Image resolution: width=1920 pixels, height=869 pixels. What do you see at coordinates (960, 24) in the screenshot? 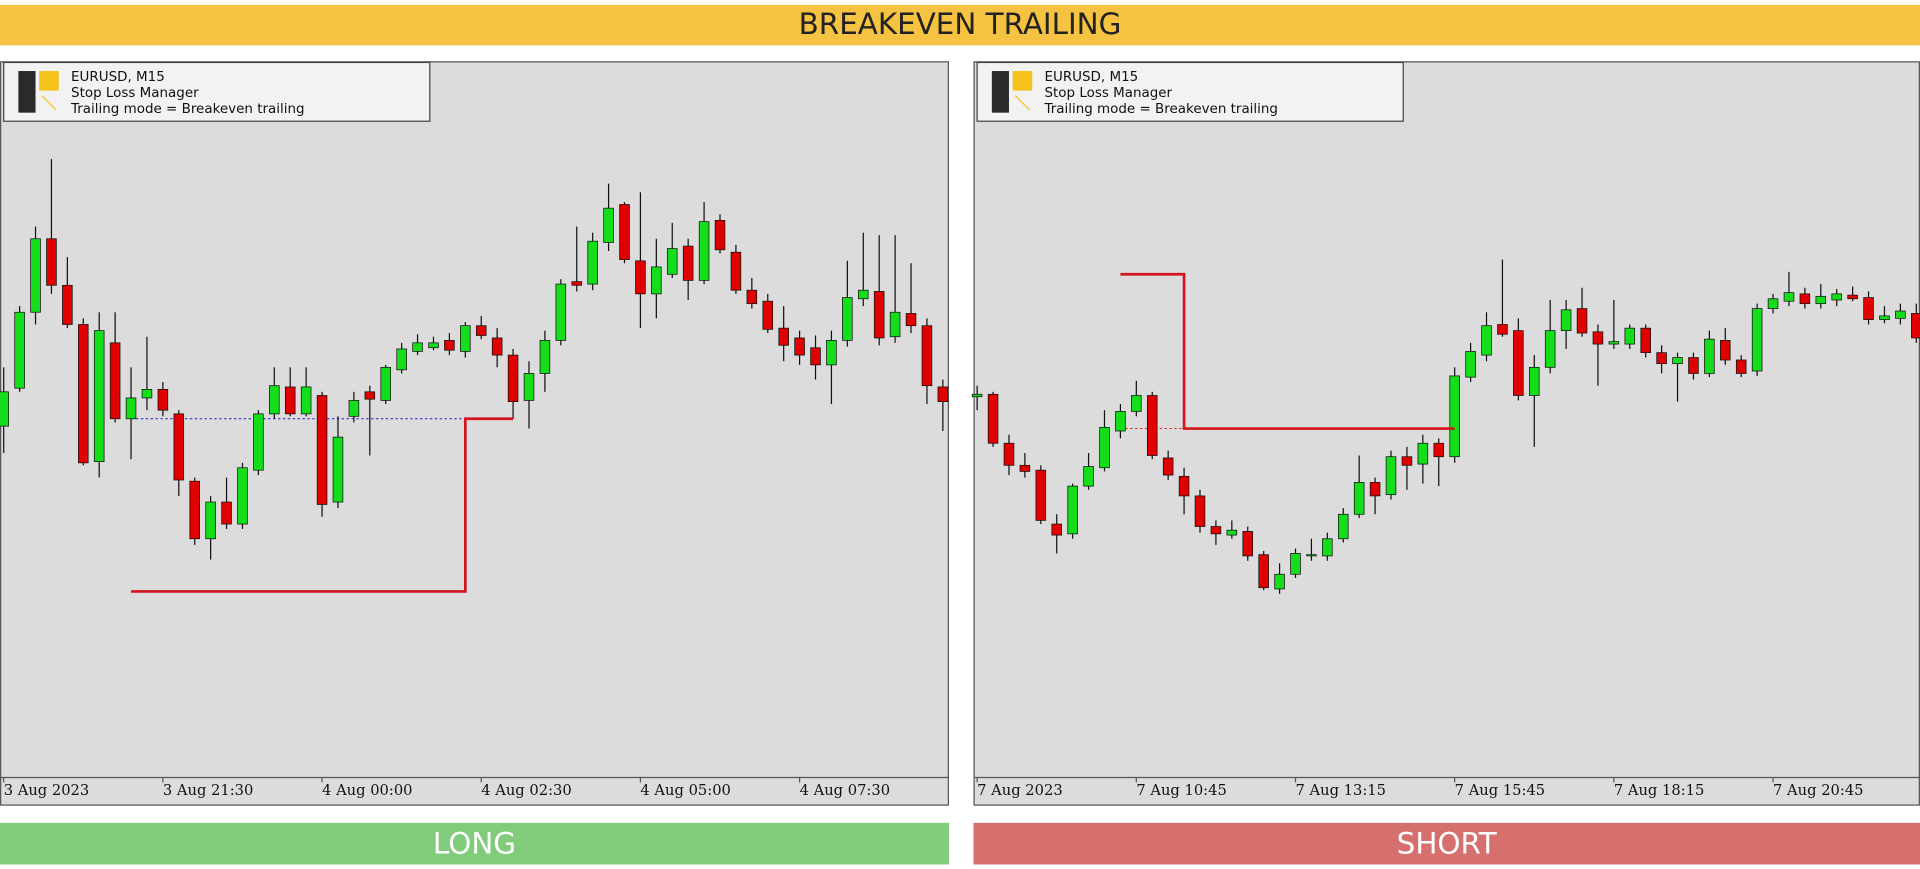
I see `title: BREAKEVEN TRAILING` at bounding box center [960, 24].